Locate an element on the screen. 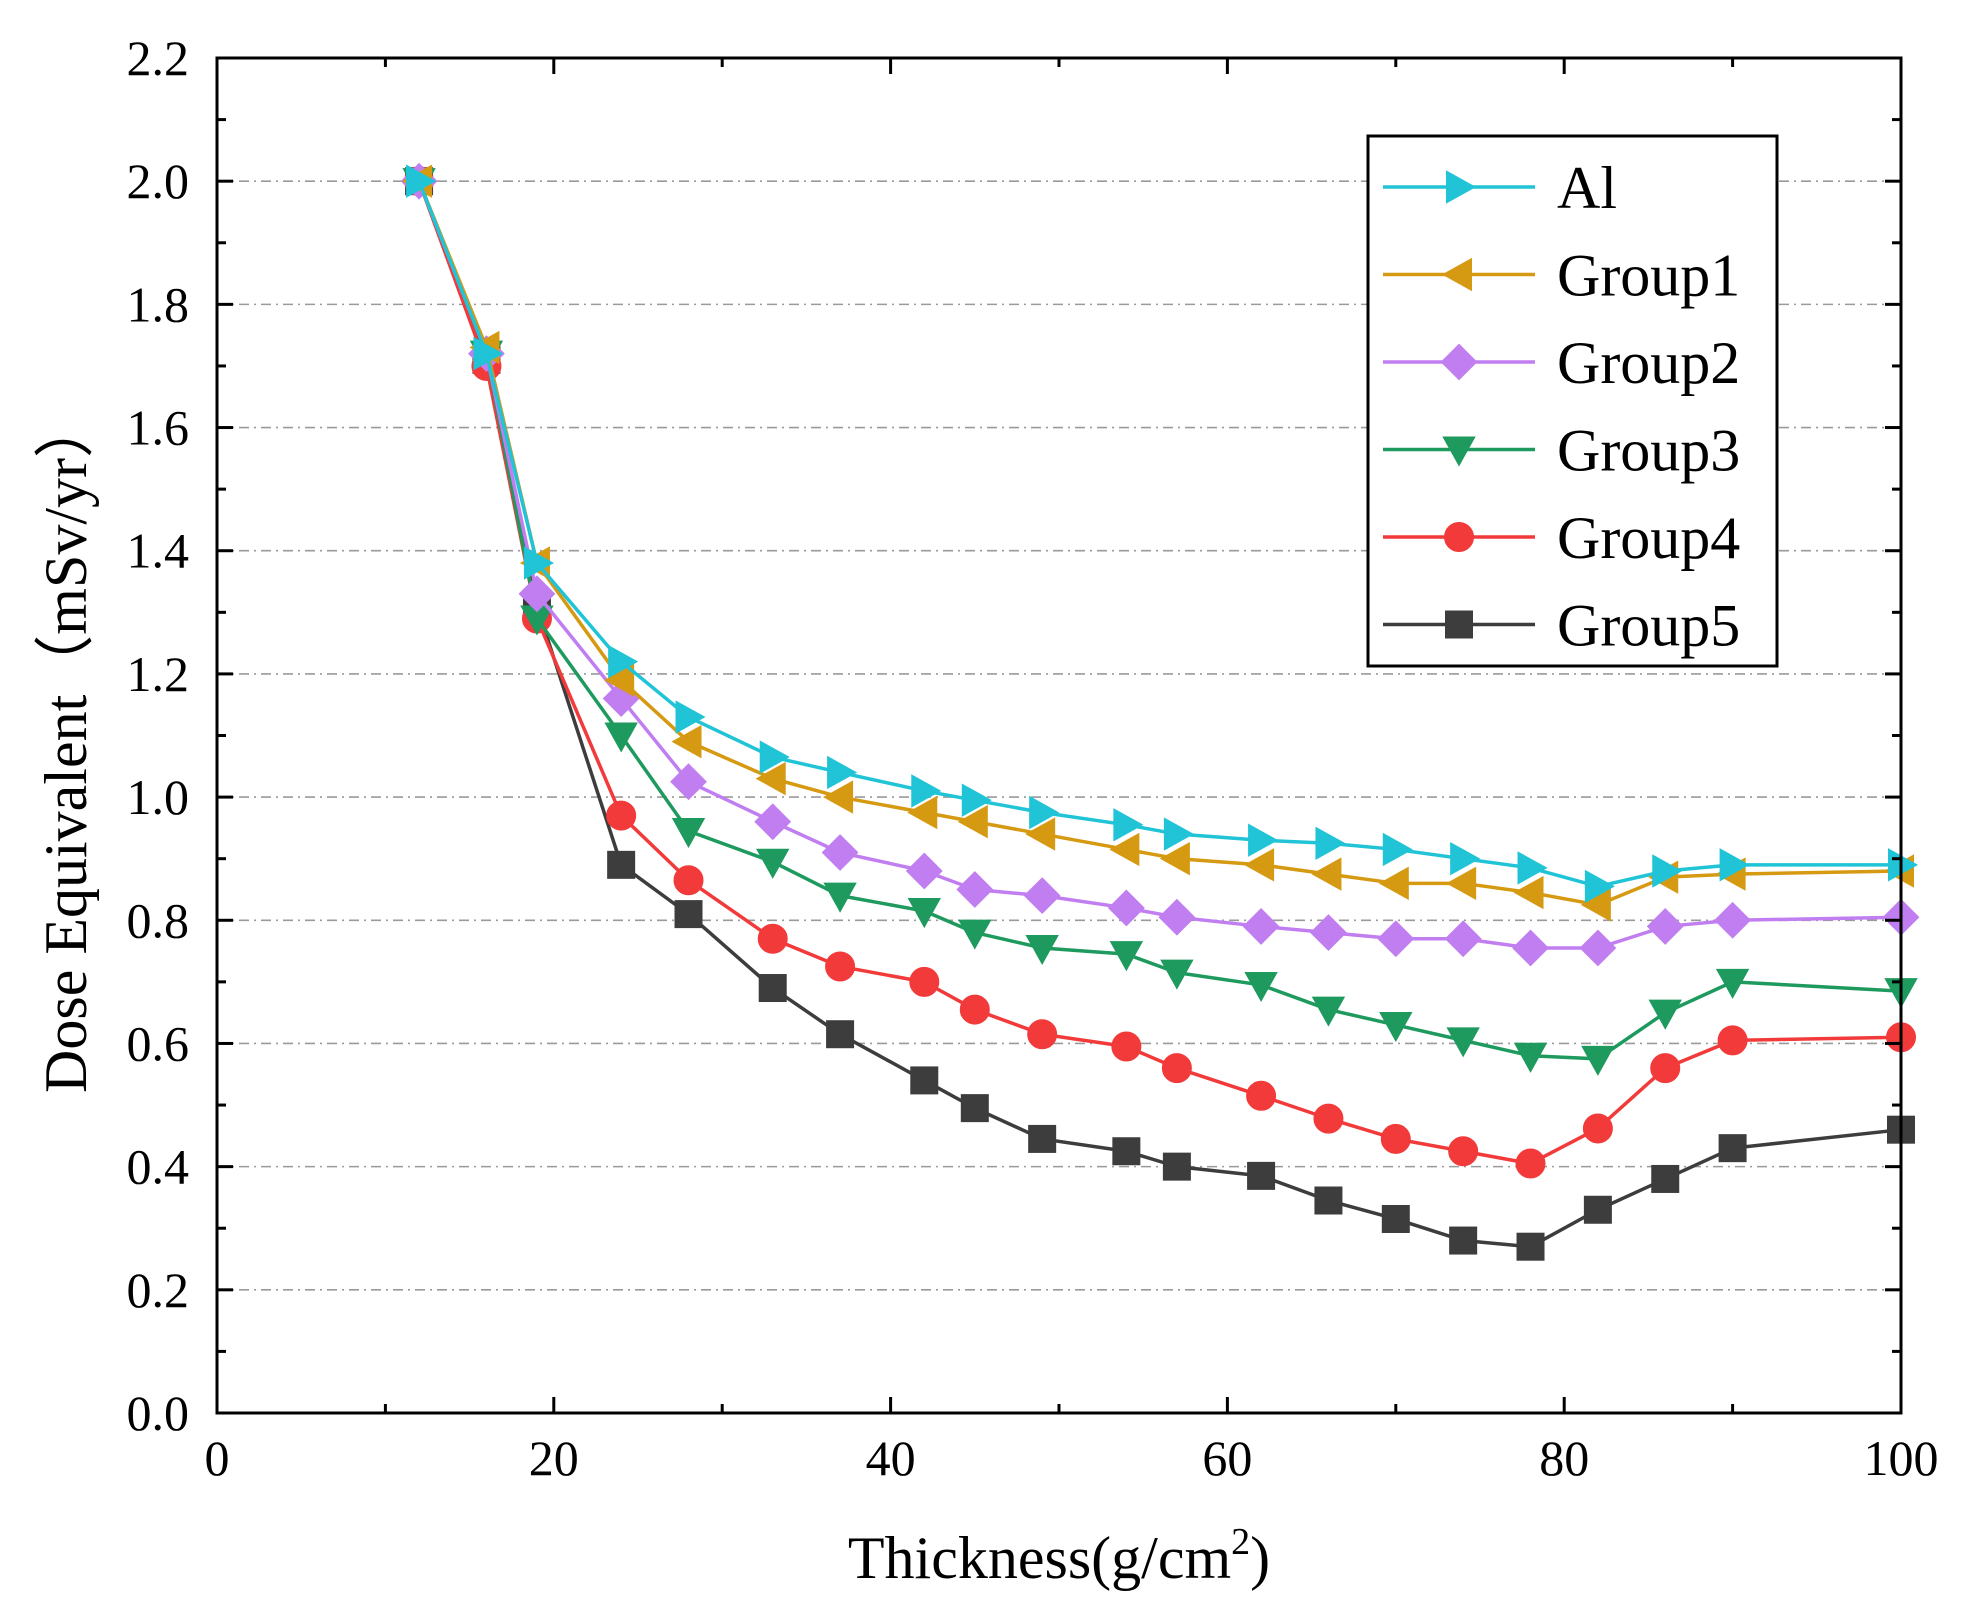 Image resolution: width=1961 pixels, height=1615 pixels. x-tick-label: 100 is located at coordinates (1901, 1458).